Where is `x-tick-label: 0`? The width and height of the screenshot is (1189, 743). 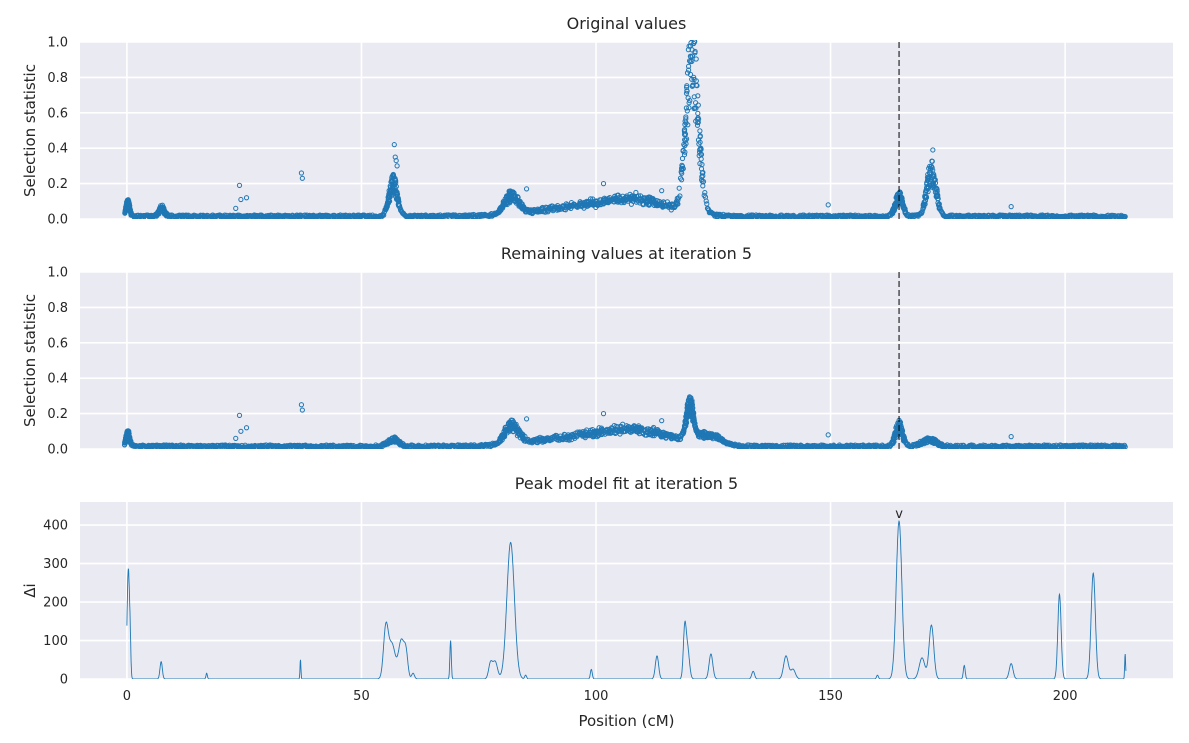
x-tick-label: 0 is located at coordinates (127, 696).